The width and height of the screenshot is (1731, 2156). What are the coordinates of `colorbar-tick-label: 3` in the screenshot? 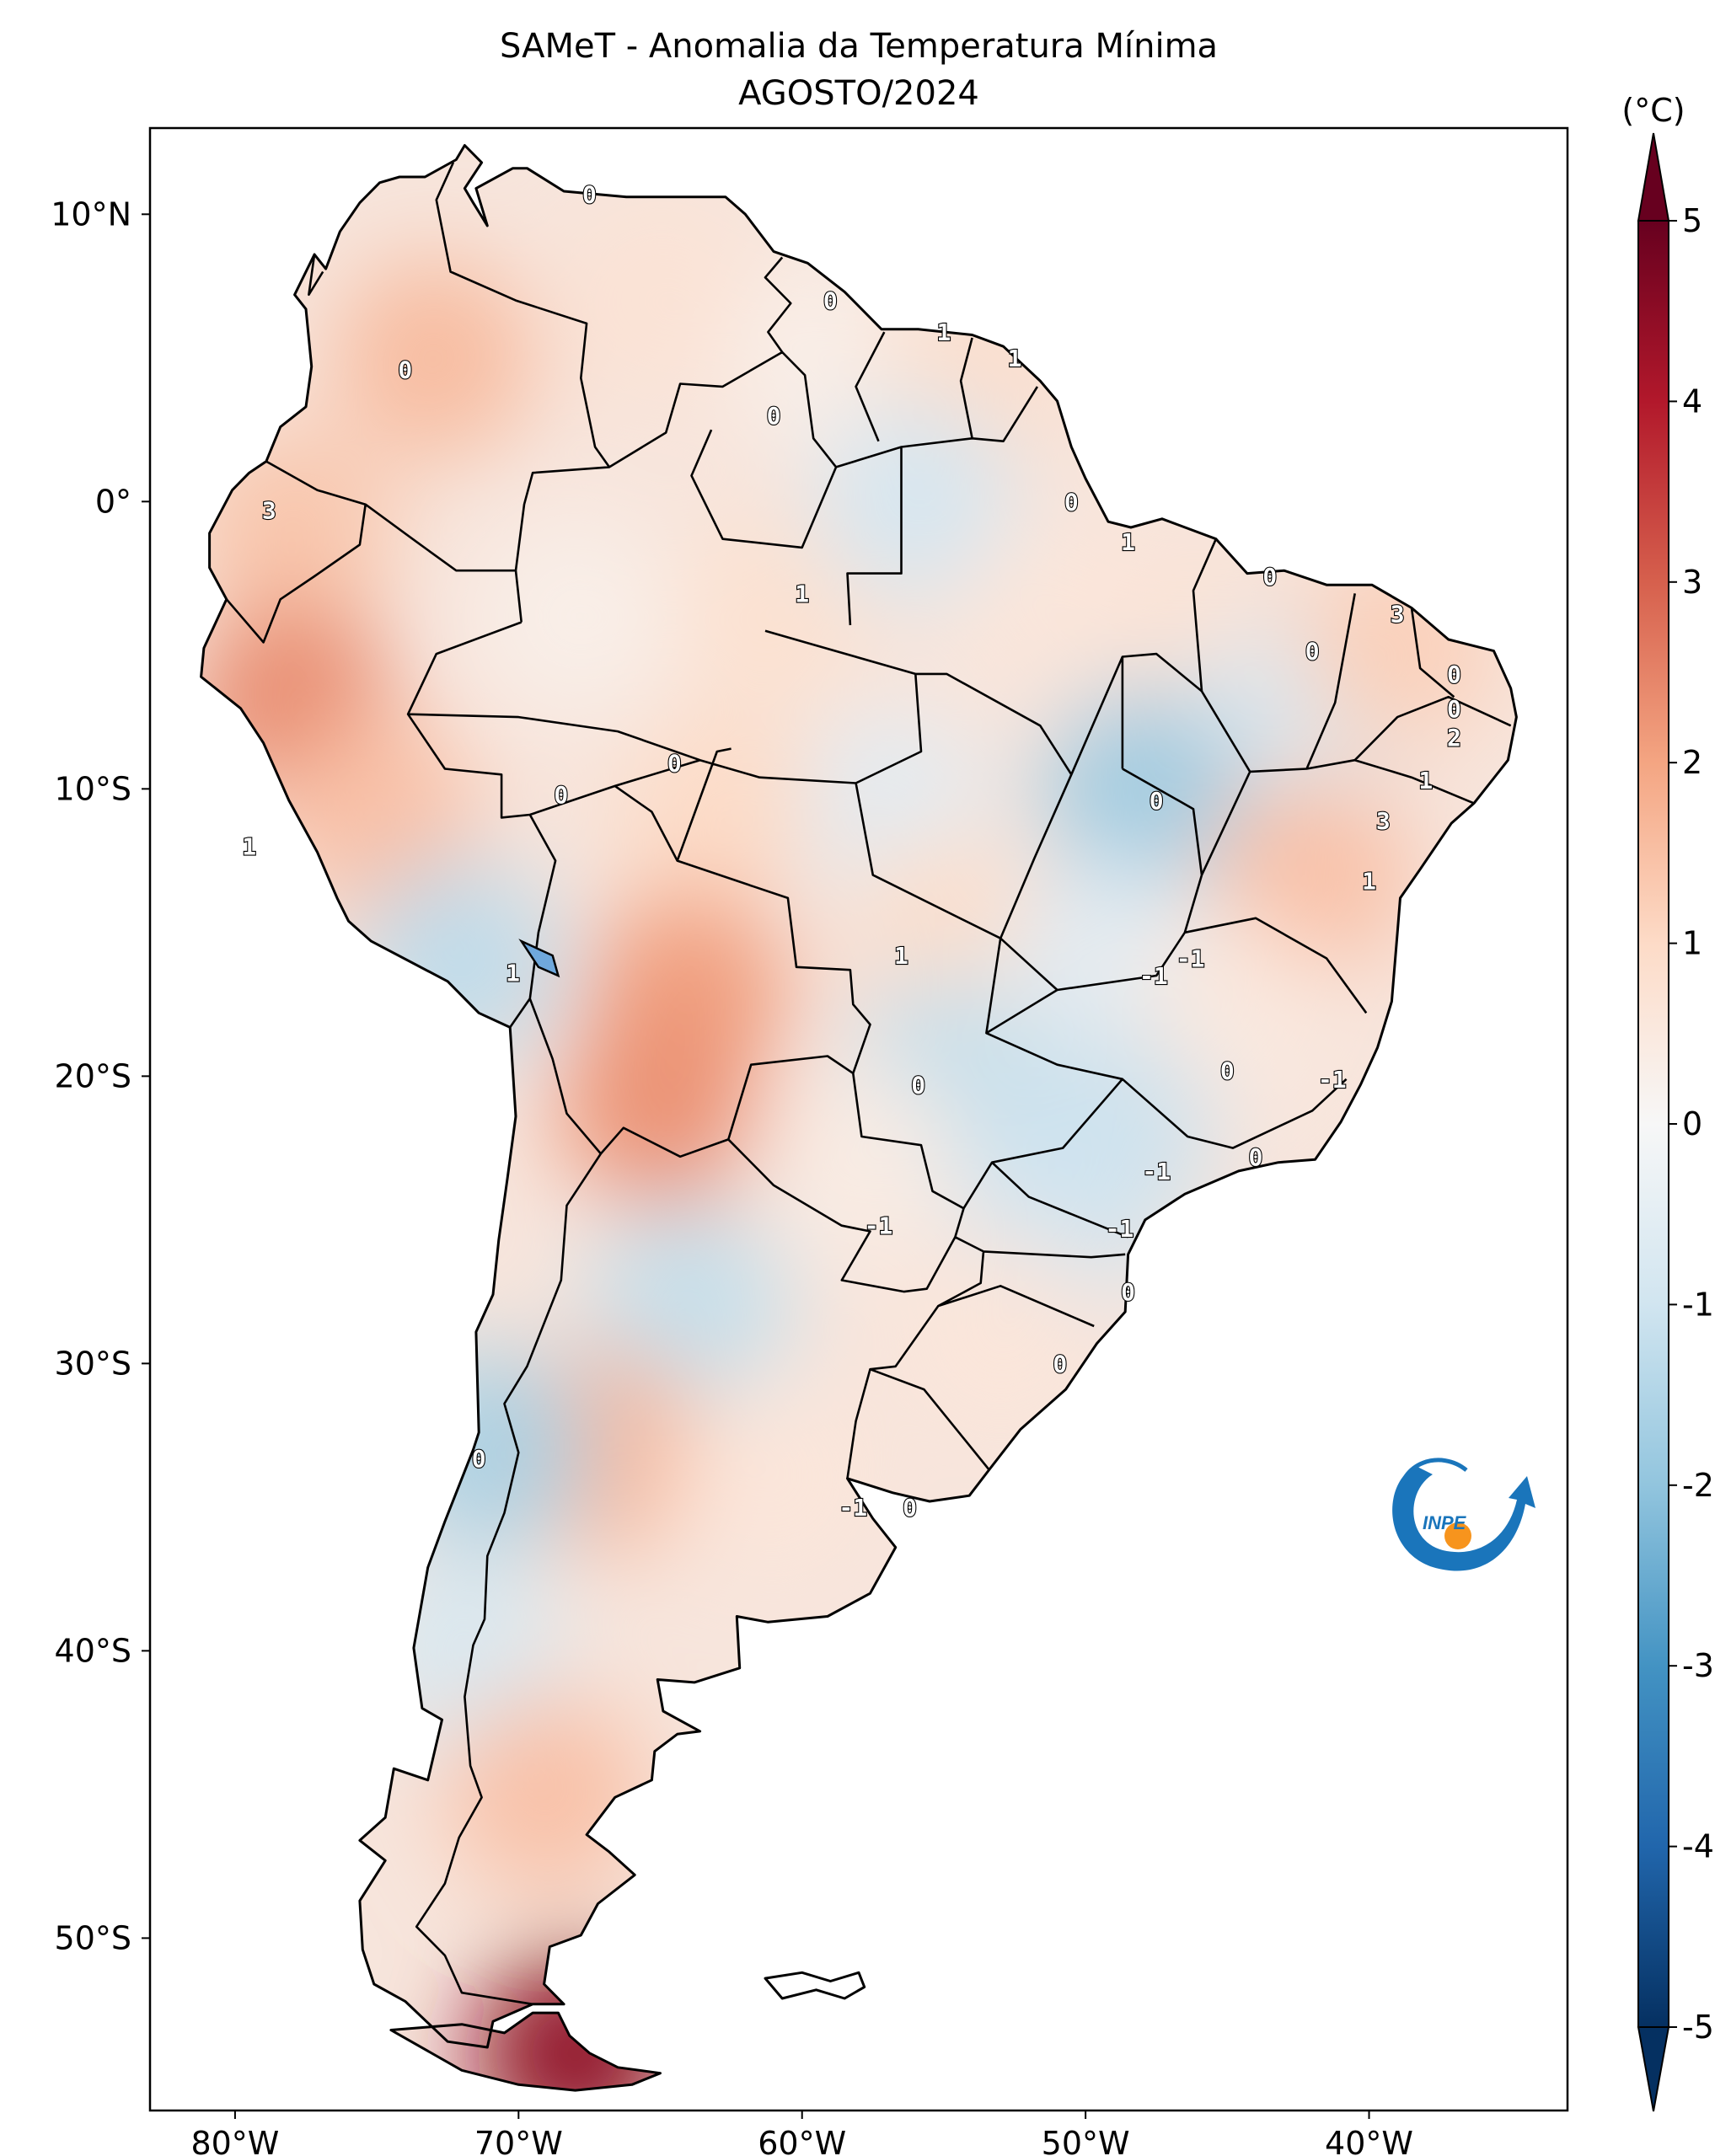 It's located at (1692, 582).